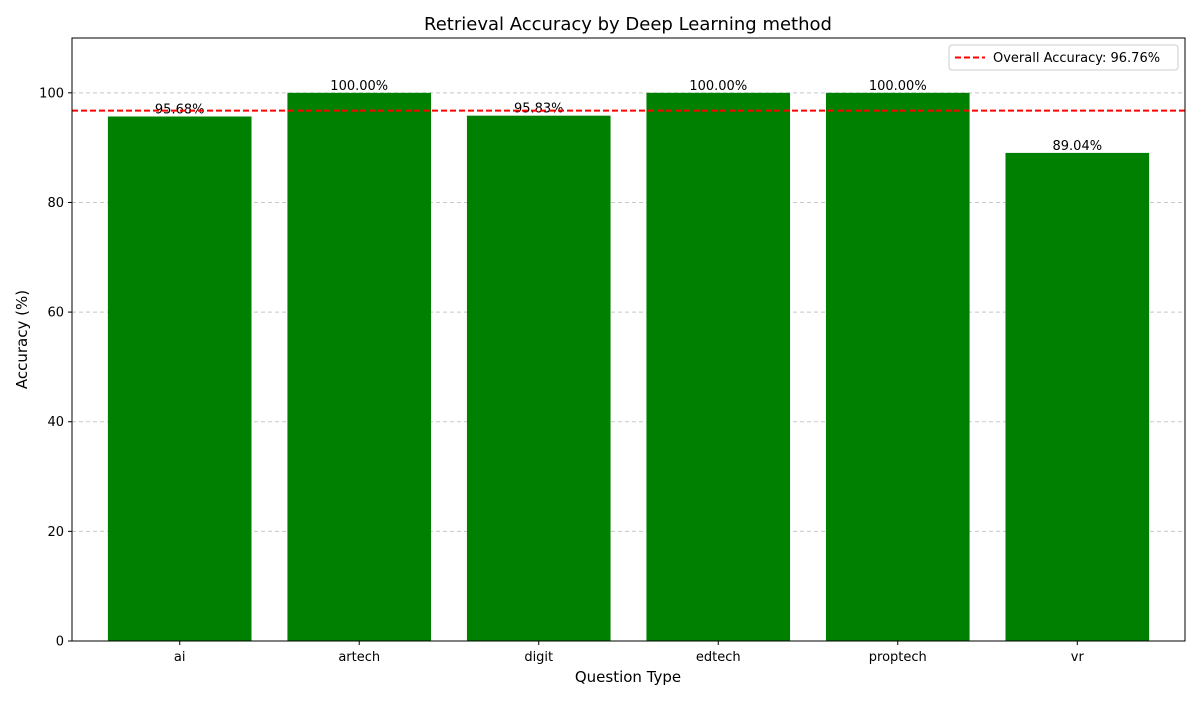 This screenshot has width=1200, height=704. What do you see at coordinates (898, 657) in the screenshot?
I see `x-tick-label: proptech` at bounding box center [898, 657].